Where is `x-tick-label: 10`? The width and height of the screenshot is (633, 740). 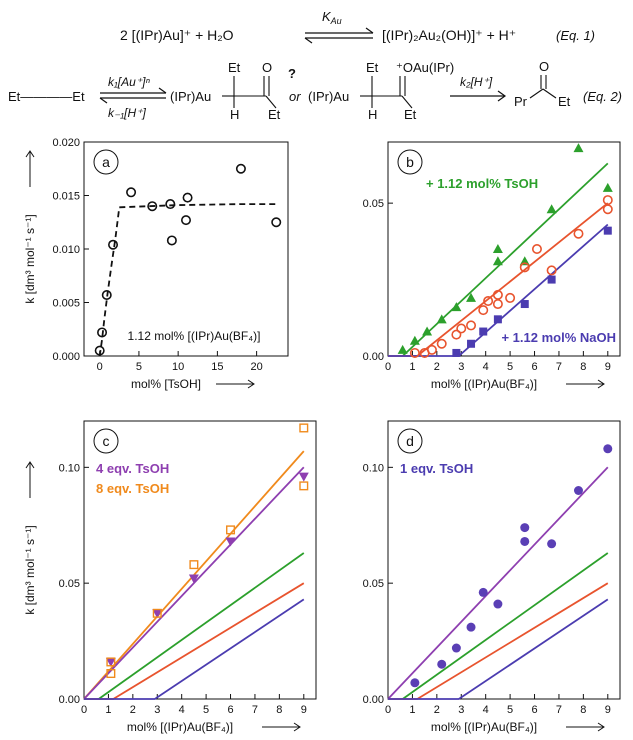 x-tick-label: 10 is located at coordinates (178, 367).